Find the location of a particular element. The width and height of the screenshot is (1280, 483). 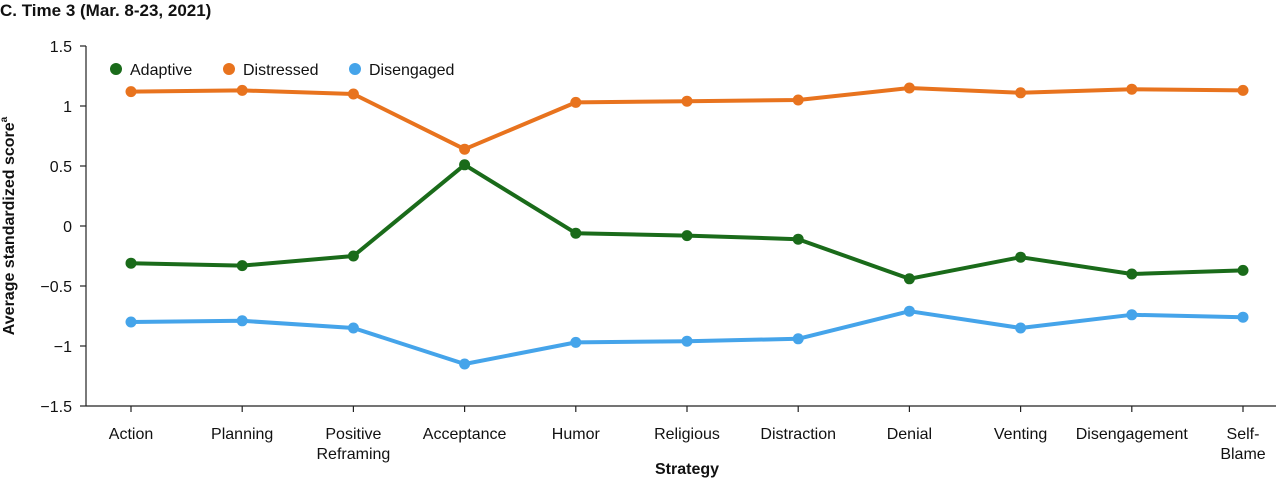

x-tick-label: Acceptance is located at coordinates (465, 434).